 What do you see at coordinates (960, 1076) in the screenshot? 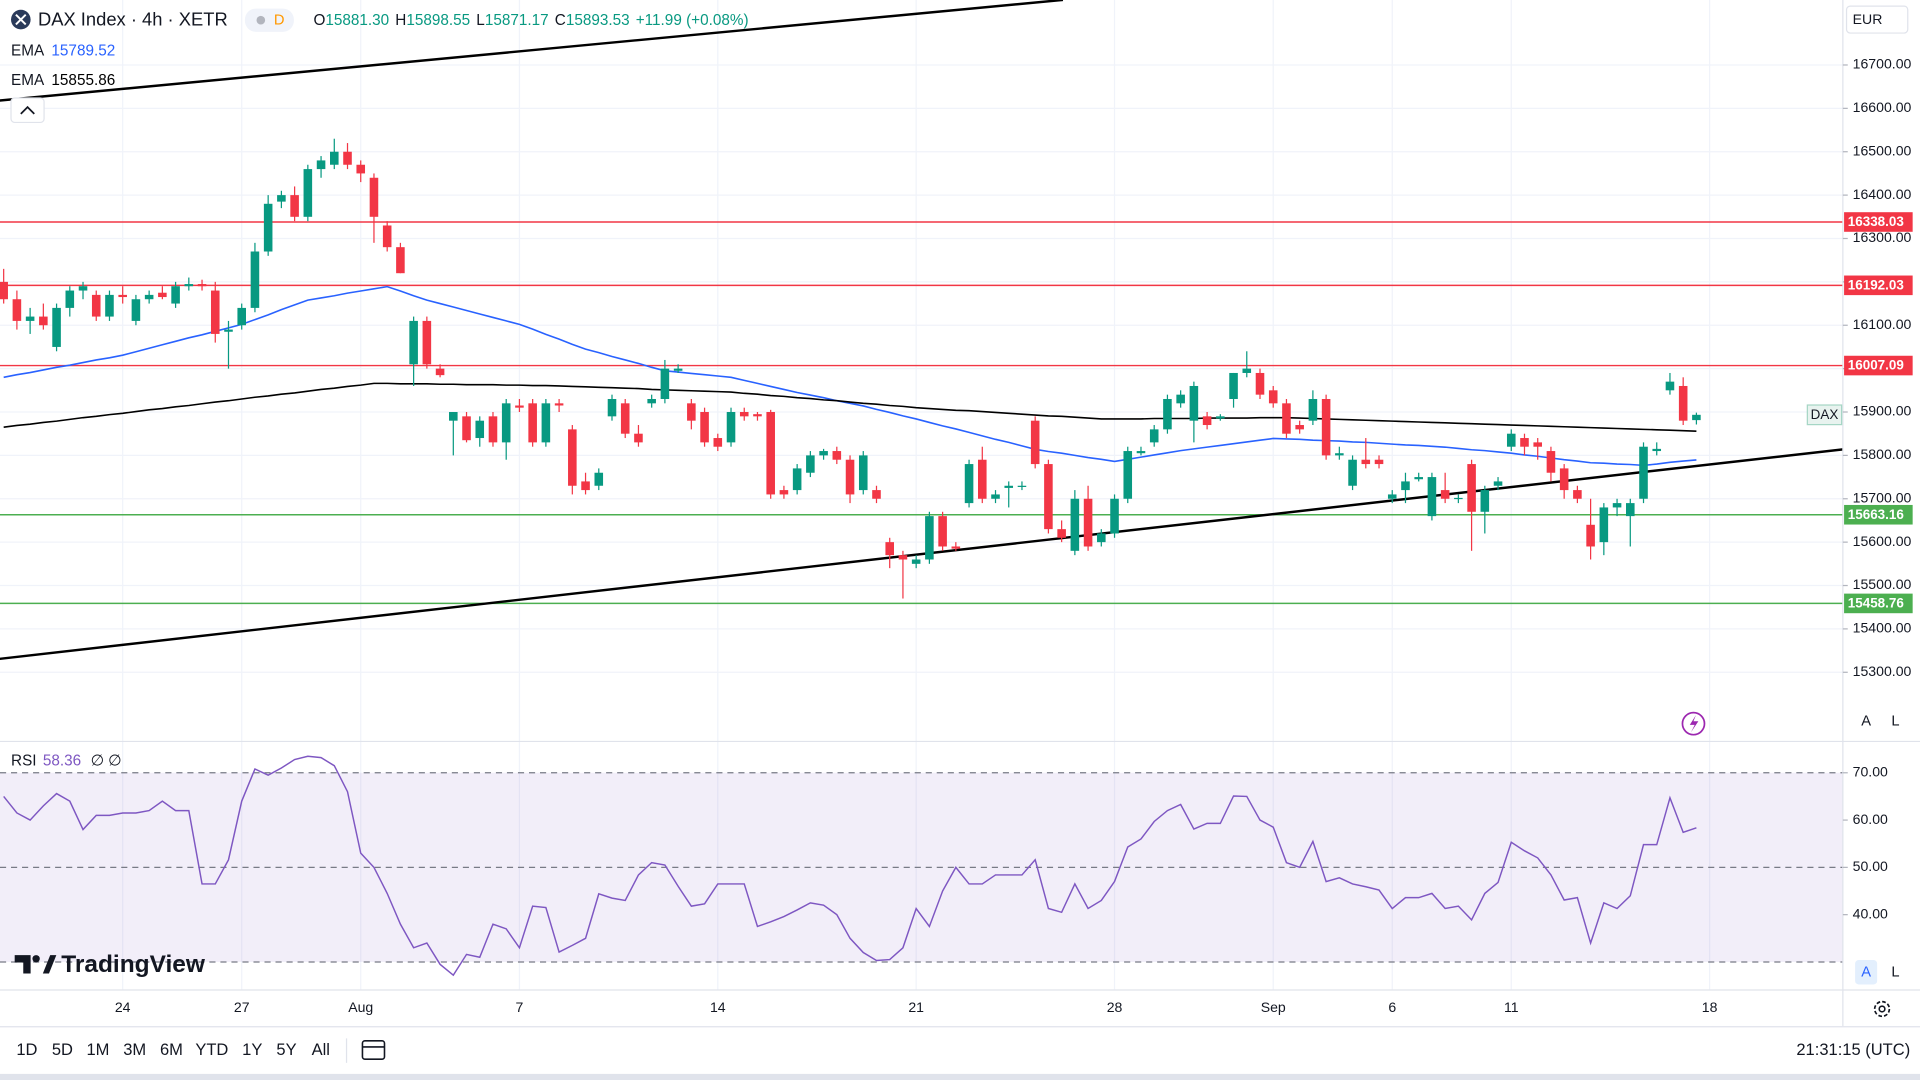
I see `bottom-strip` at bounding box center [960, 1076].